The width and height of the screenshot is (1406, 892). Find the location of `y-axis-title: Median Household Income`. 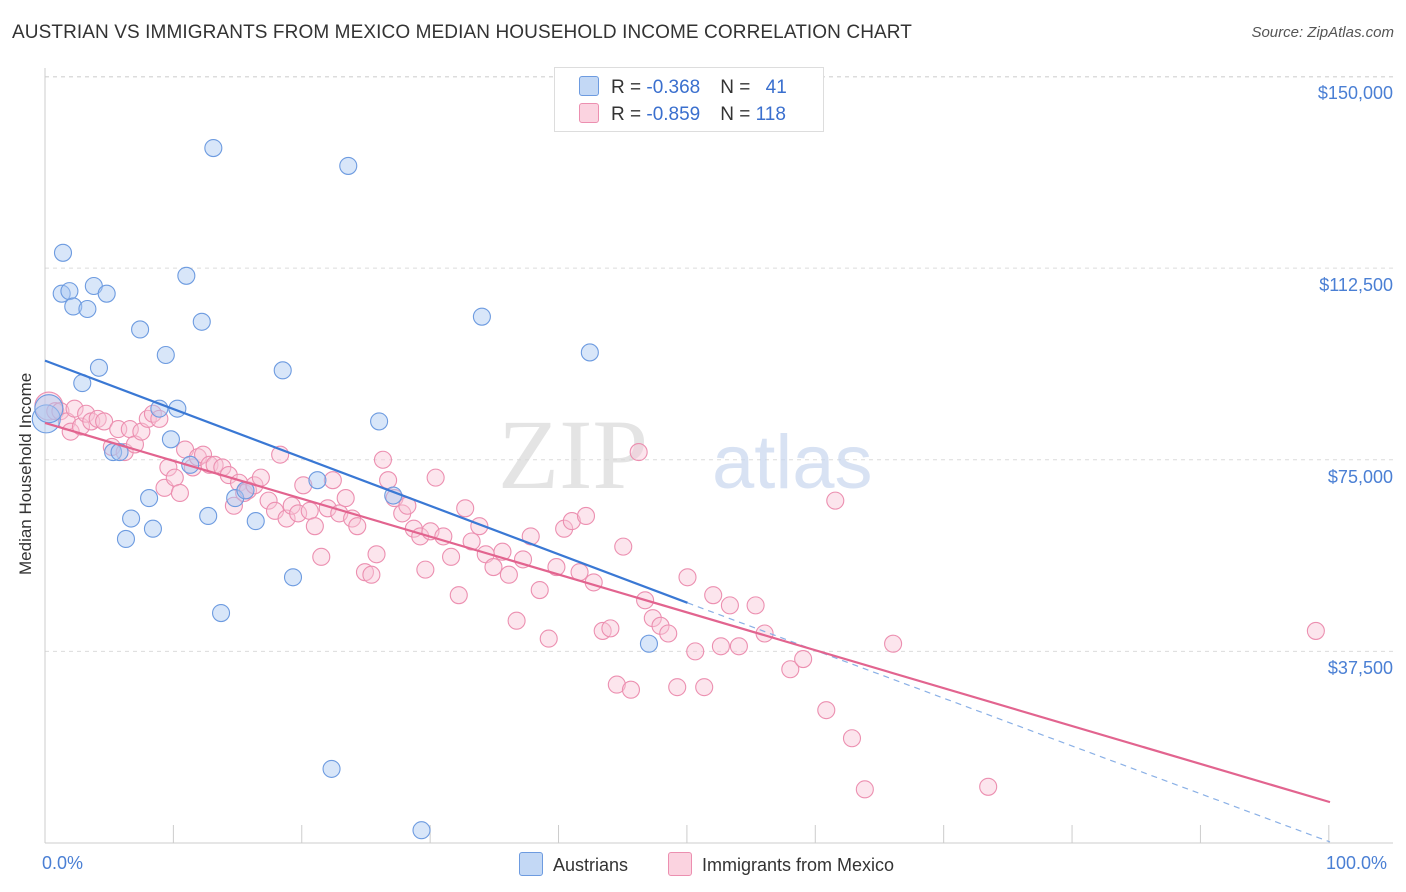

y-axis-title: Median Household Income is located at coordinates (25, 473).